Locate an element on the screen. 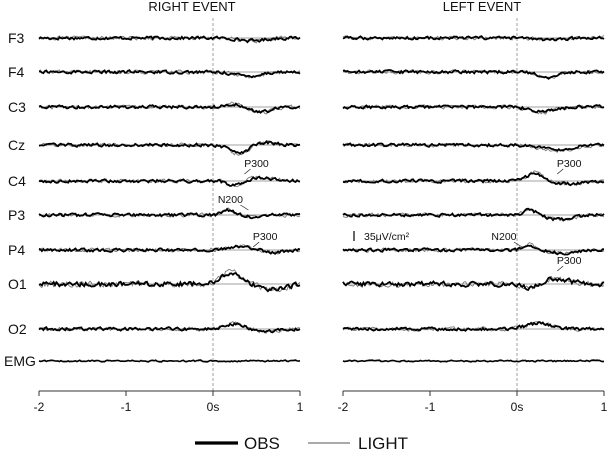 The height and width of the screenshot is (455, 608). channel-label-f3: F3 is located at coordinates (16, 38).